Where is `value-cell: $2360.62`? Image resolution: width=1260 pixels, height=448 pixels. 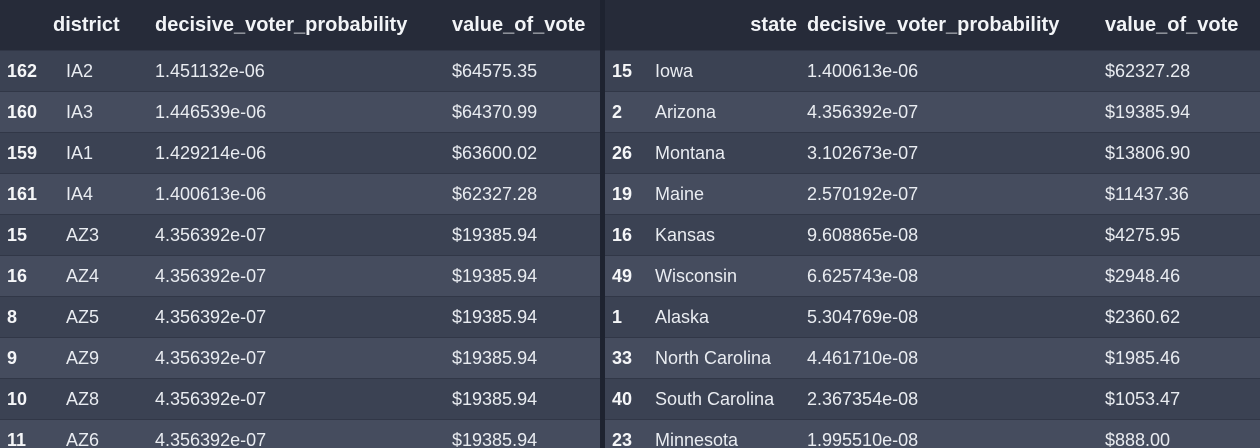
value-cell: $2360.62 is located at coordinates (1176, 317).